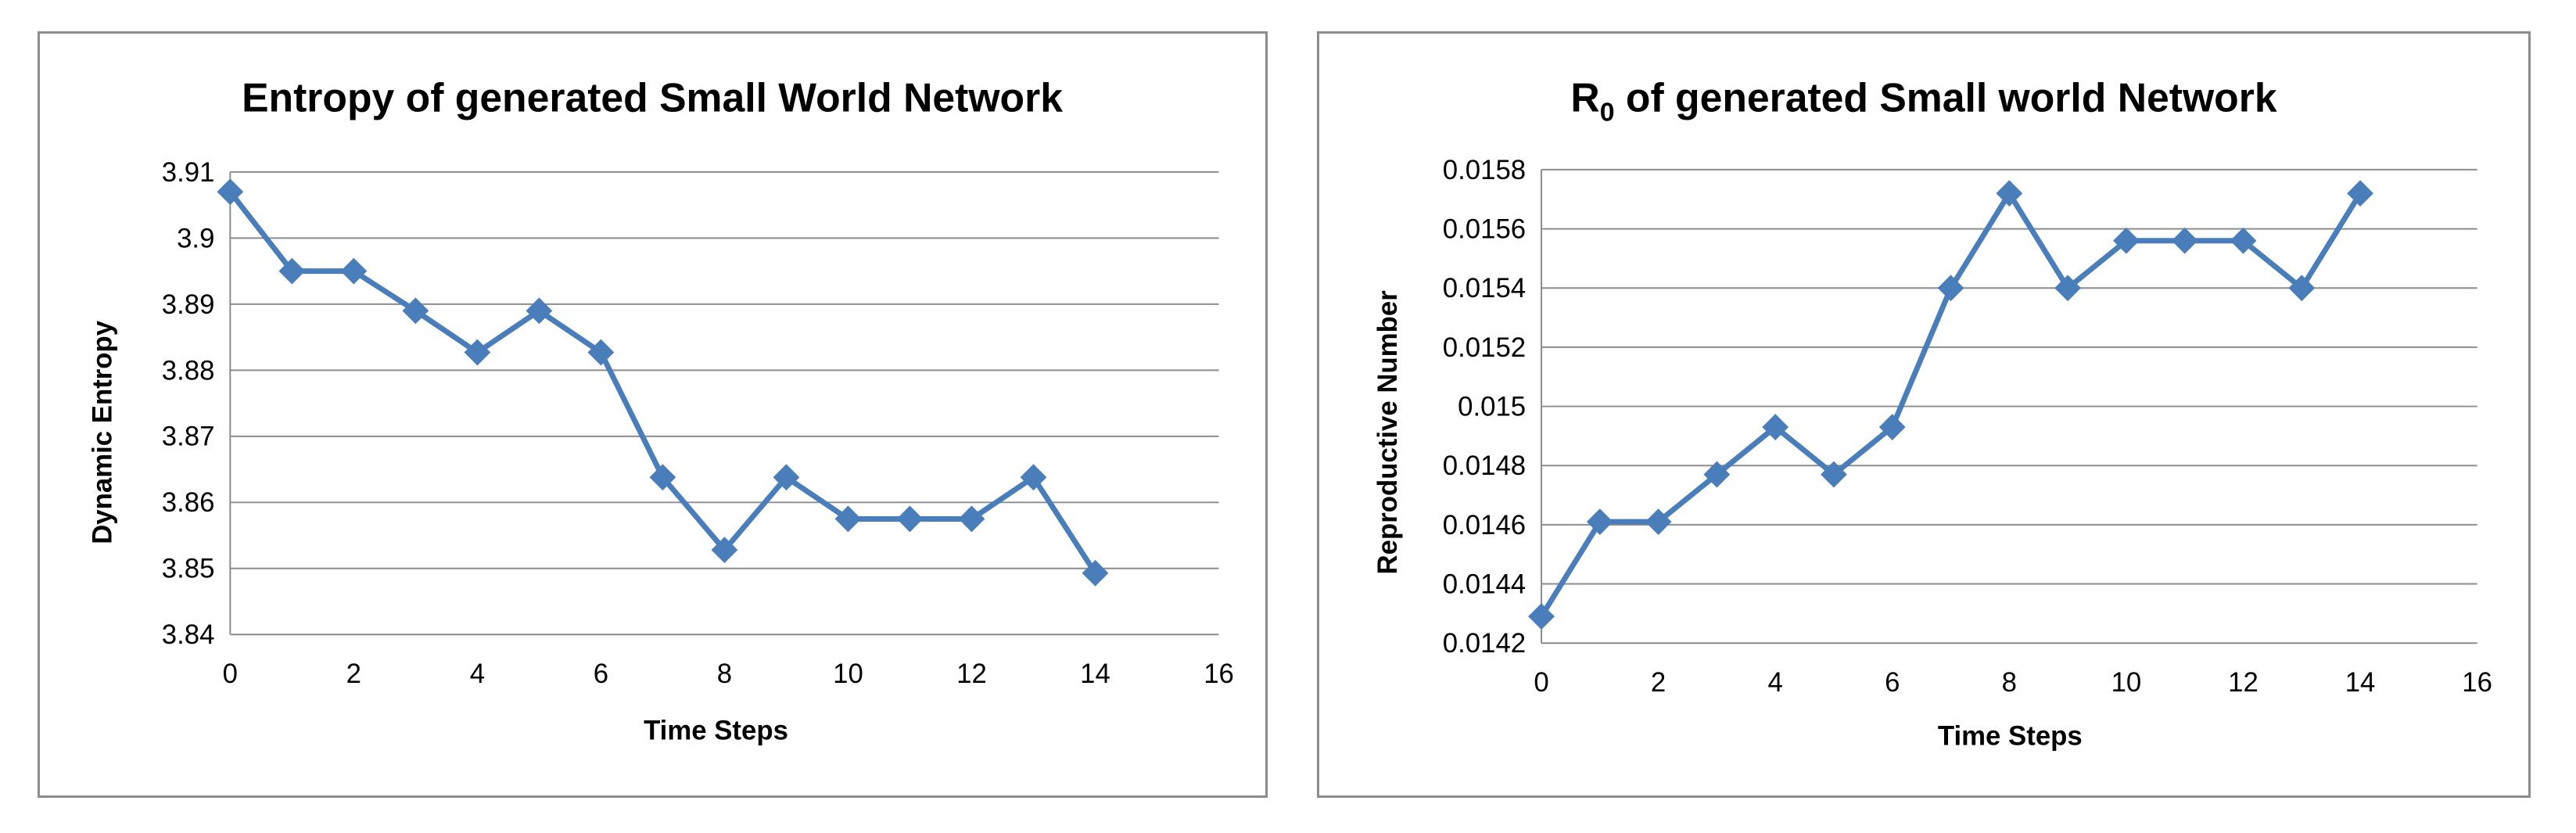 This screenshot has width=2576, height=833. I want to click on y-tick-label: 3.86, so click(188, 503).